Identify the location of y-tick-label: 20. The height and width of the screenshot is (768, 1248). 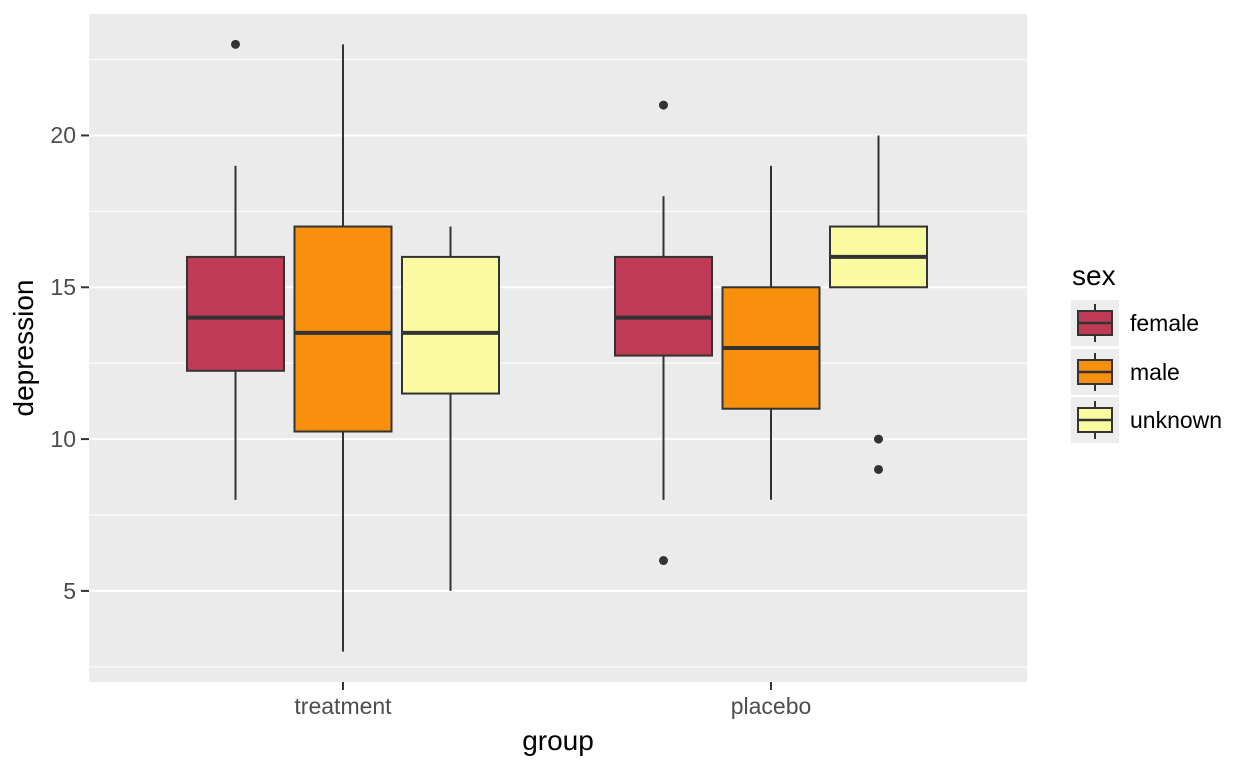
(63, 135).